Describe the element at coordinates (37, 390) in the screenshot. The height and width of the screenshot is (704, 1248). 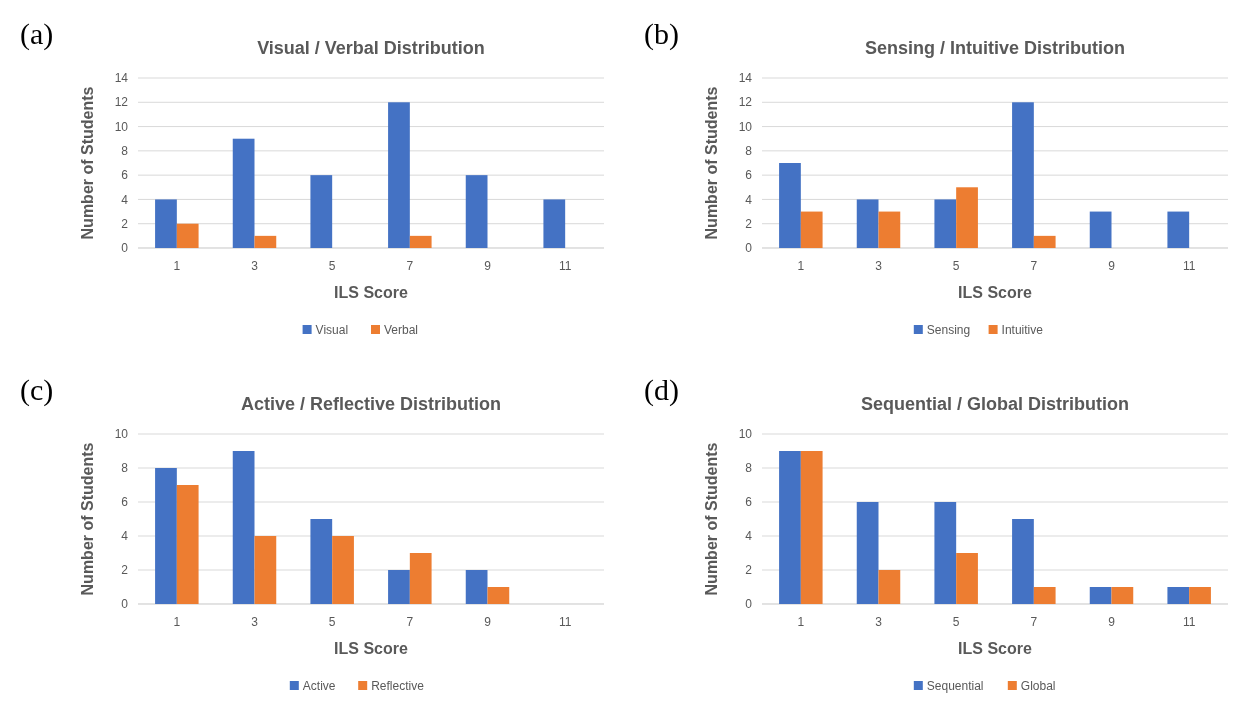
I see `text: (c)` at that location.